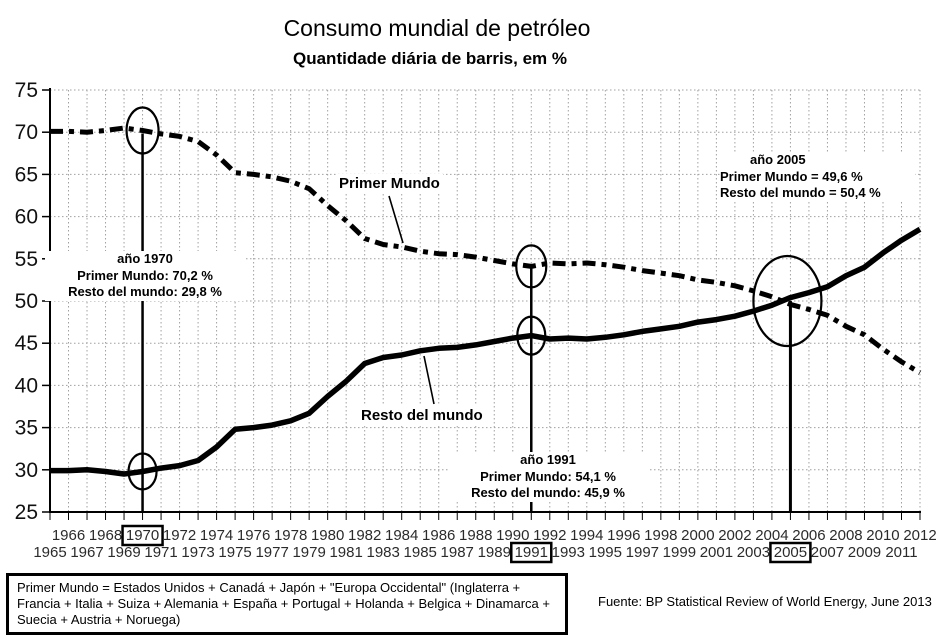 Image resolution: width=947 pixels, height=642 pixels. Describe the element at coordinates (68, 535) in the screenshot. I see `x-year-label: 1966` at that location.